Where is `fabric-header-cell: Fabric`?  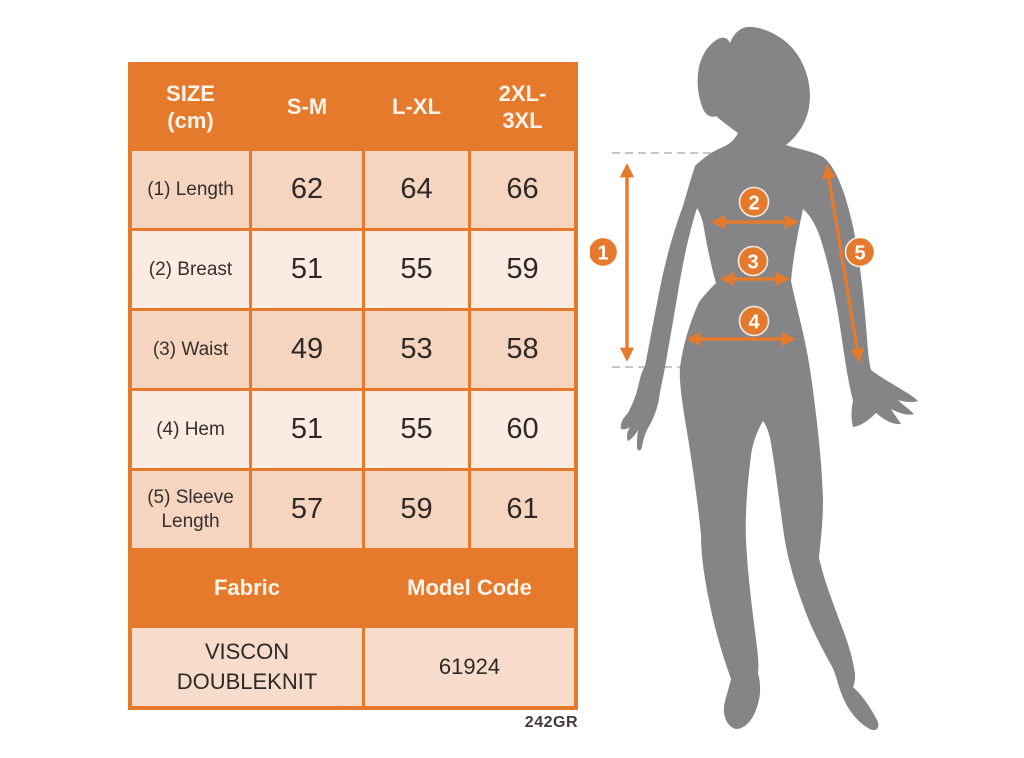 fabric-header-cell: Fabric is located at coordinates (247, 588).